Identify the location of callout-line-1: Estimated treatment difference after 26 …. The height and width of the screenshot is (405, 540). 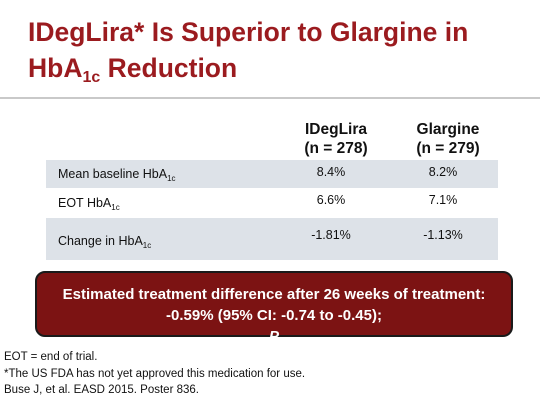
(274, 294).